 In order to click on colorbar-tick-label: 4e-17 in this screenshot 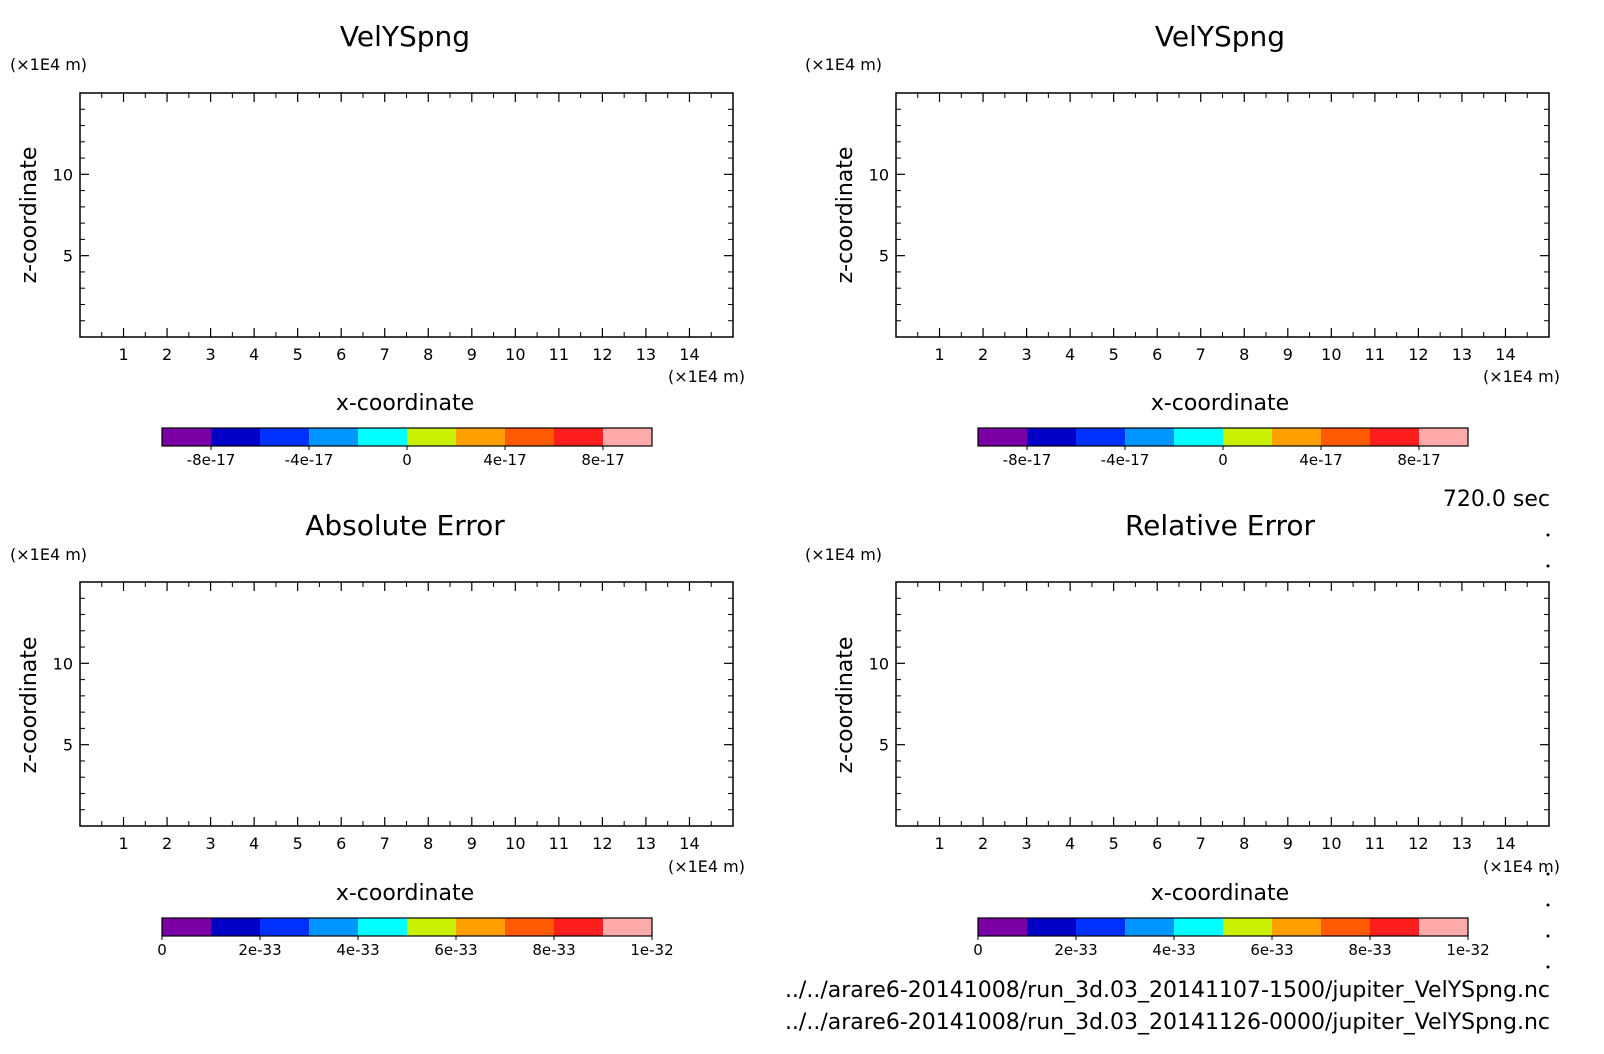, I will do `click(1320, 460)`.